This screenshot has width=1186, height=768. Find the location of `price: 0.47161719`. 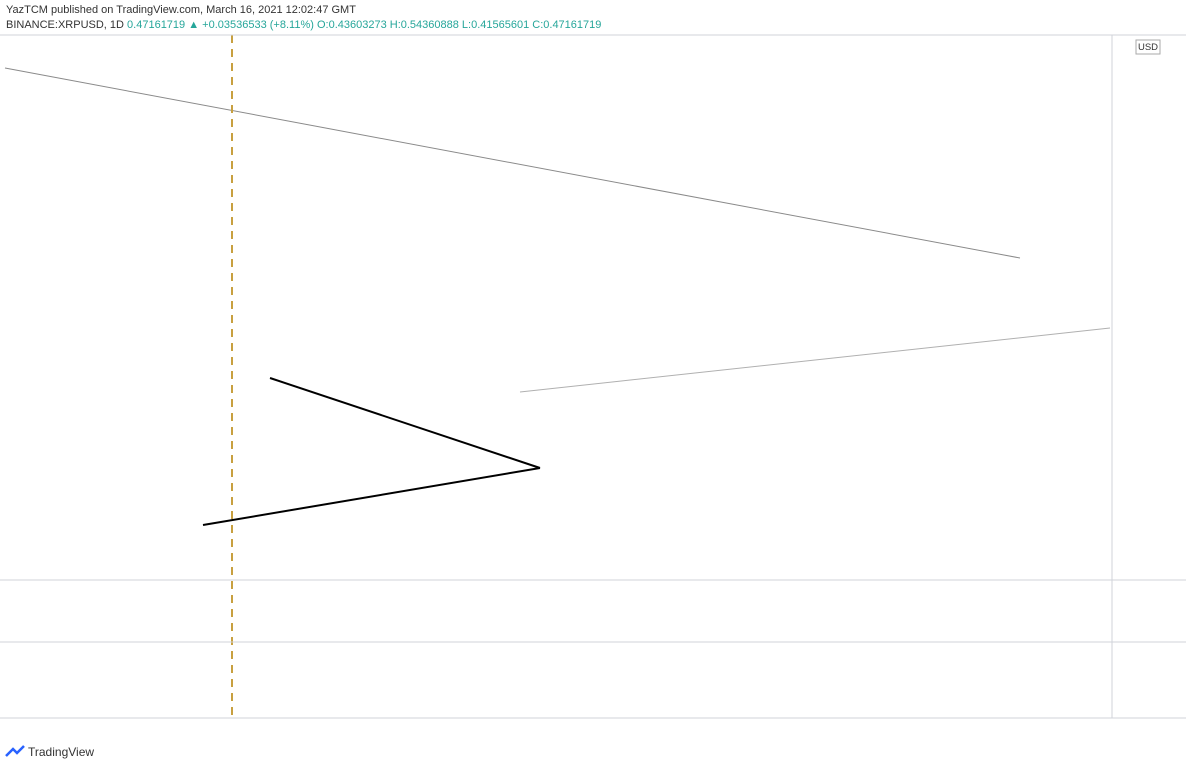

price: 0.47161719 is located at coordinates (156, 25).